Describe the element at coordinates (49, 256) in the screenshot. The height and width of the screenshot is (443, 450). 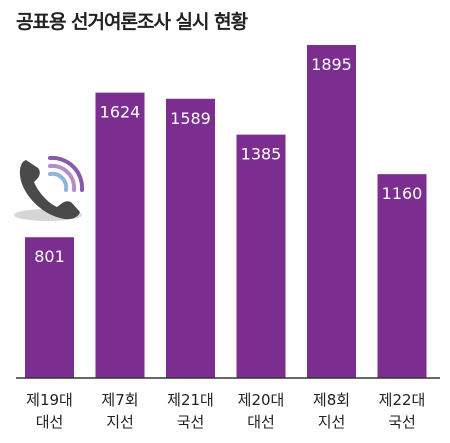
I see `bar-value-label: 801` at that location.